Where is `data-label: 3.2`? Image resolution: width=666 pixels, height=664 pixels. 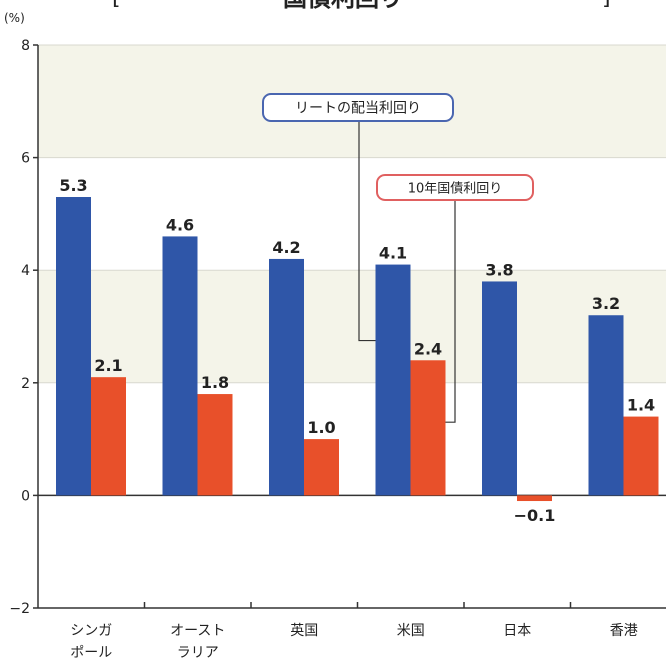 data-label: 3.2 is located at coordinates (606, 303).